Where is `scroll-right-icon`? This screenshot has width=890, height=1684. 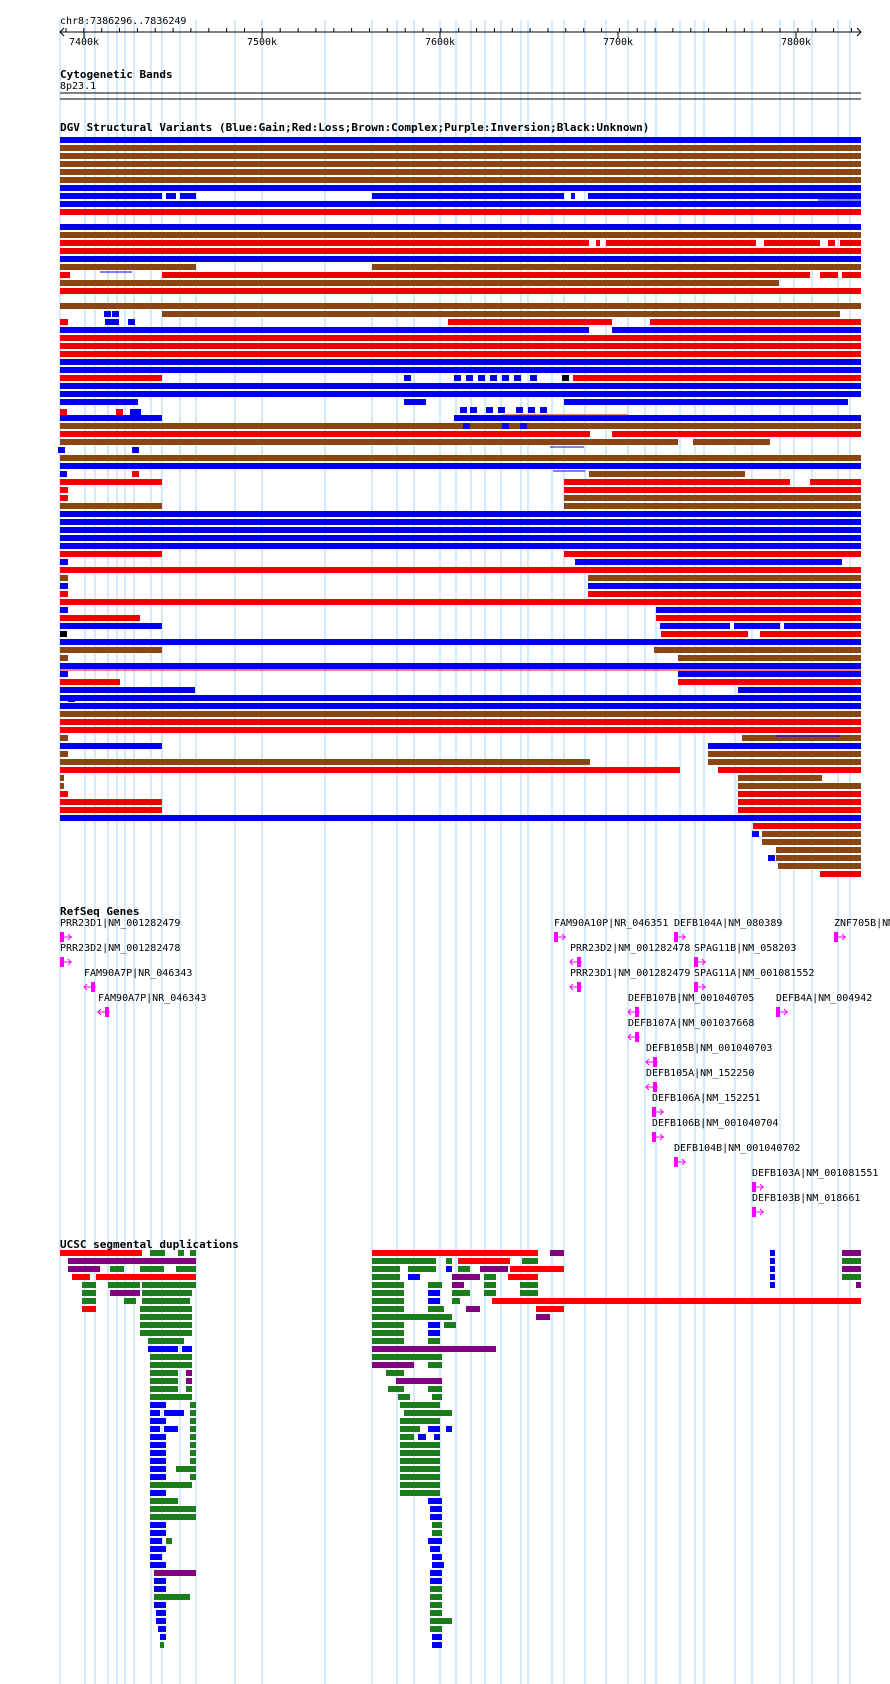 scroll-right-icon is located at coordinates (859, 32).